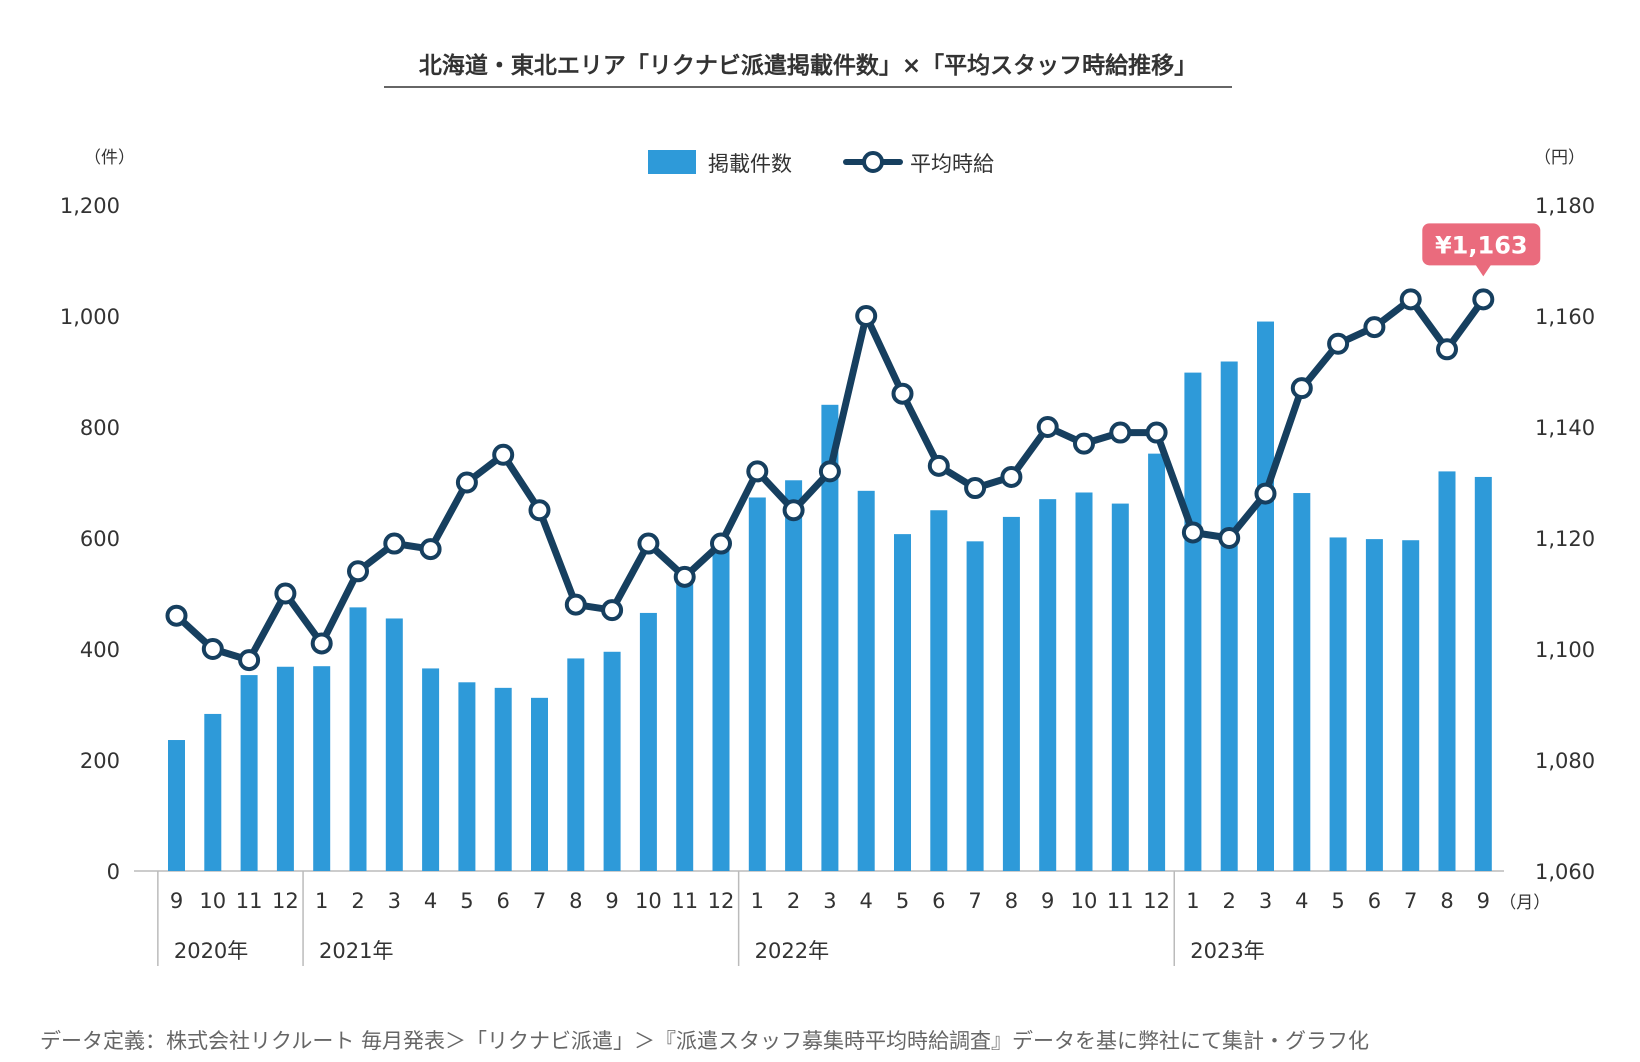 Image resolution: width=1640 pixels, height=1062 pixels. I want to click on callout-text: ¥1,163, so click(1481, 245).